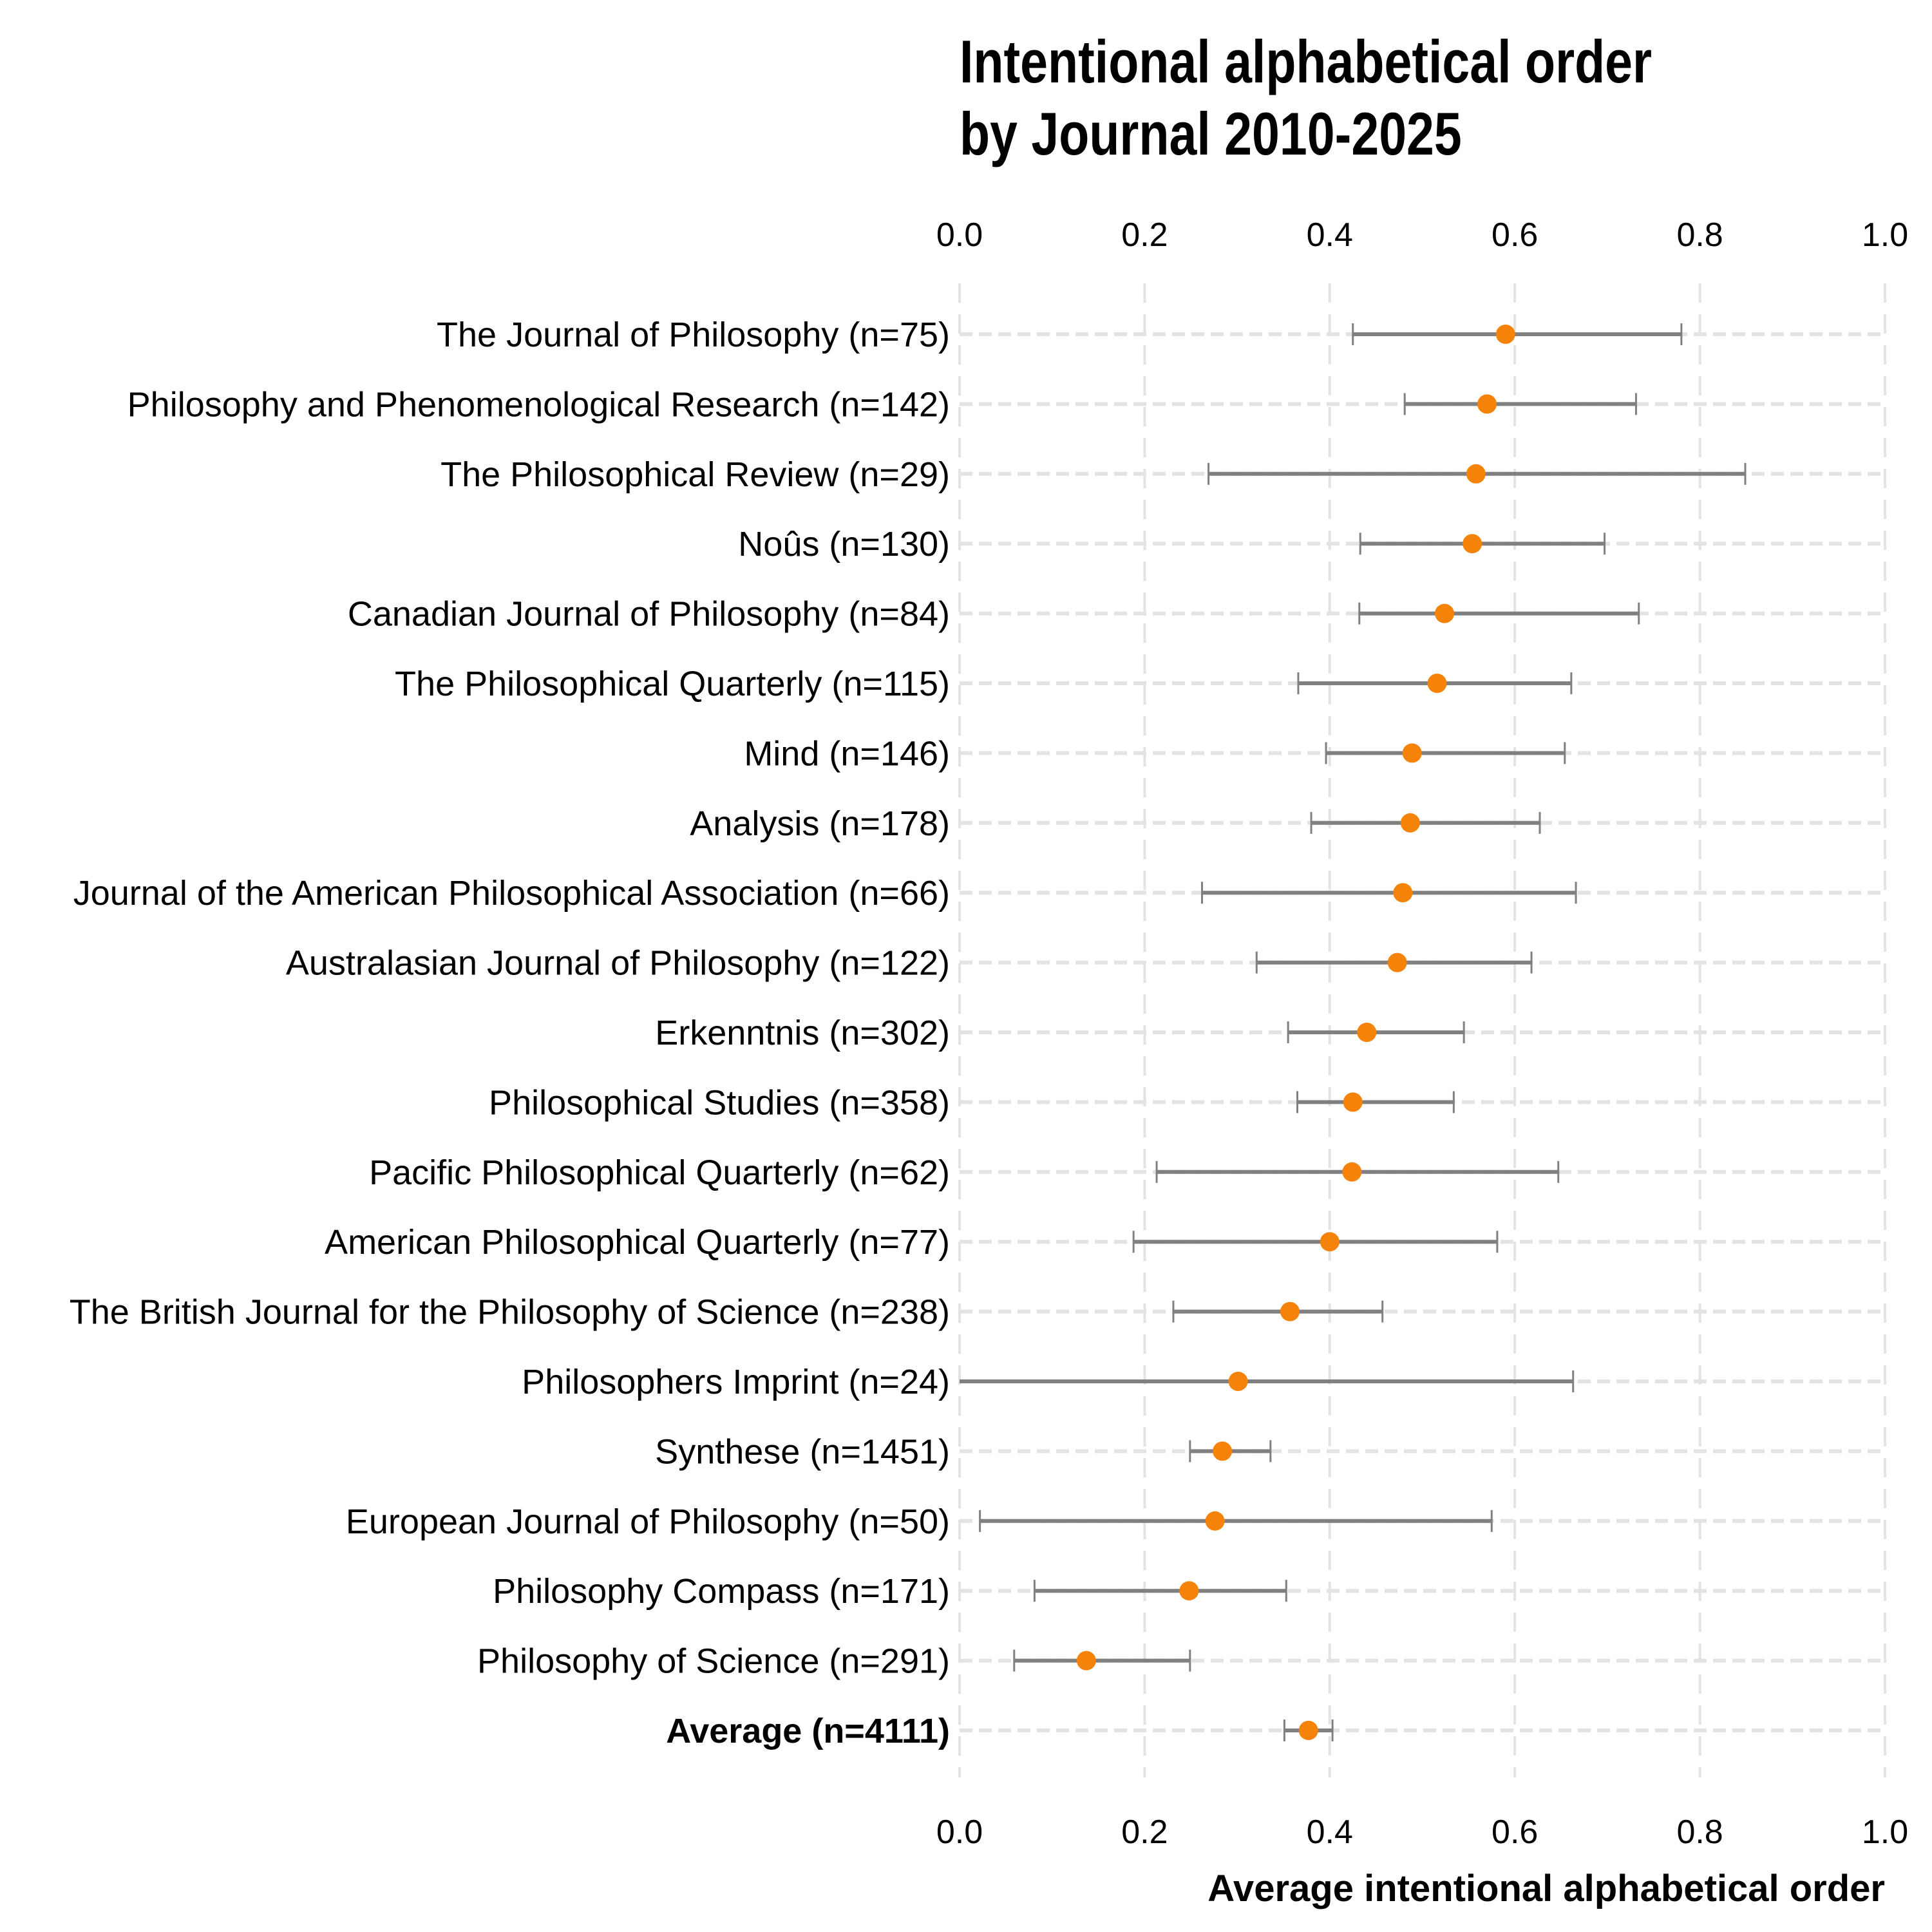 The image size is (1932, 1932). Describe the element at coordinates (1422, 1832) in the screenshot. I see `x-axis-bottom-ticks: 0.0 0.2 0.4 0.6 0.8 1.0` at that location.